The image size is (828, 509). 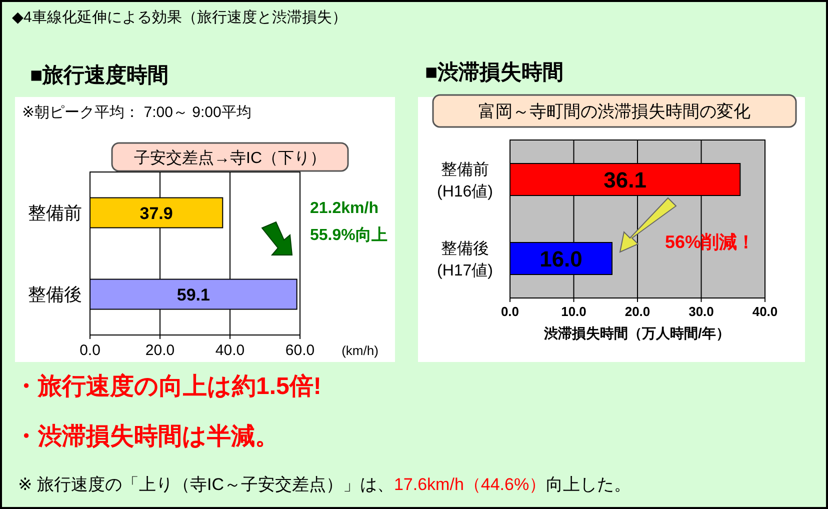 What do you see at coordinates (465, 180) in the screenshot?
I see `y-tick-label: 整備前(H16値)` at bounding box center [465, 180].